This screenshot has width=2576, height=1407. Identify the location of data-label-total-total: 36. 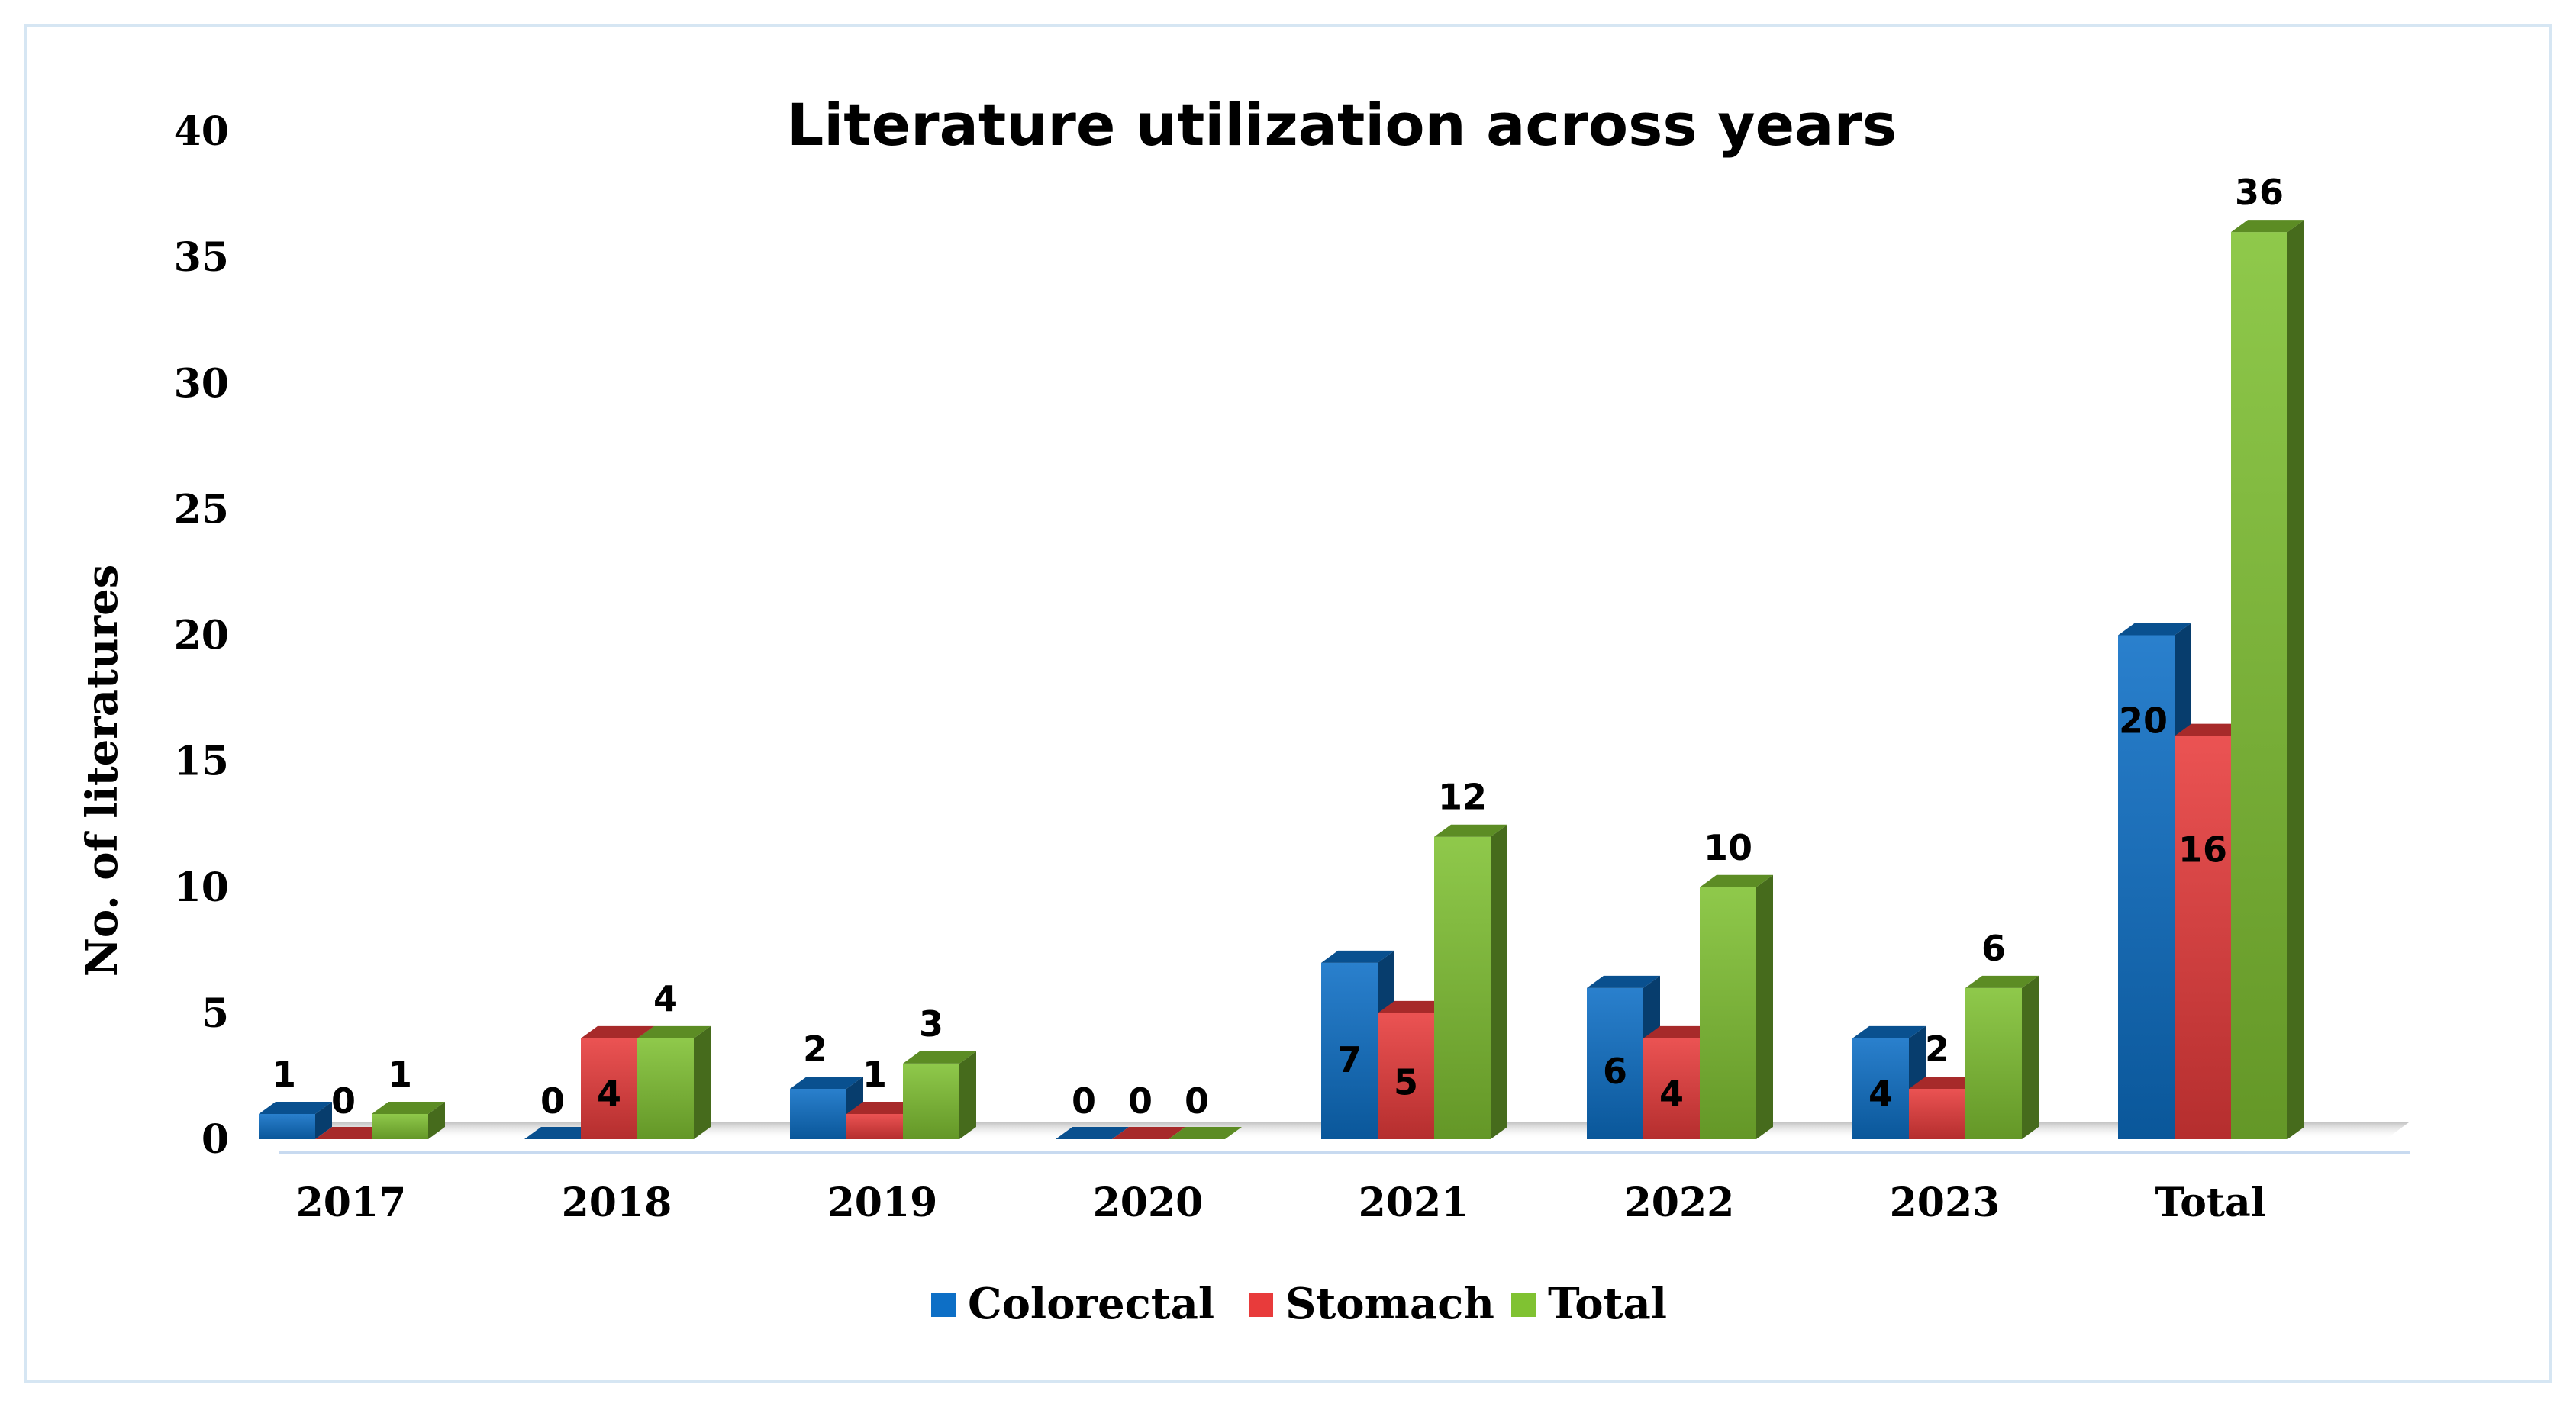
(2260, 193).